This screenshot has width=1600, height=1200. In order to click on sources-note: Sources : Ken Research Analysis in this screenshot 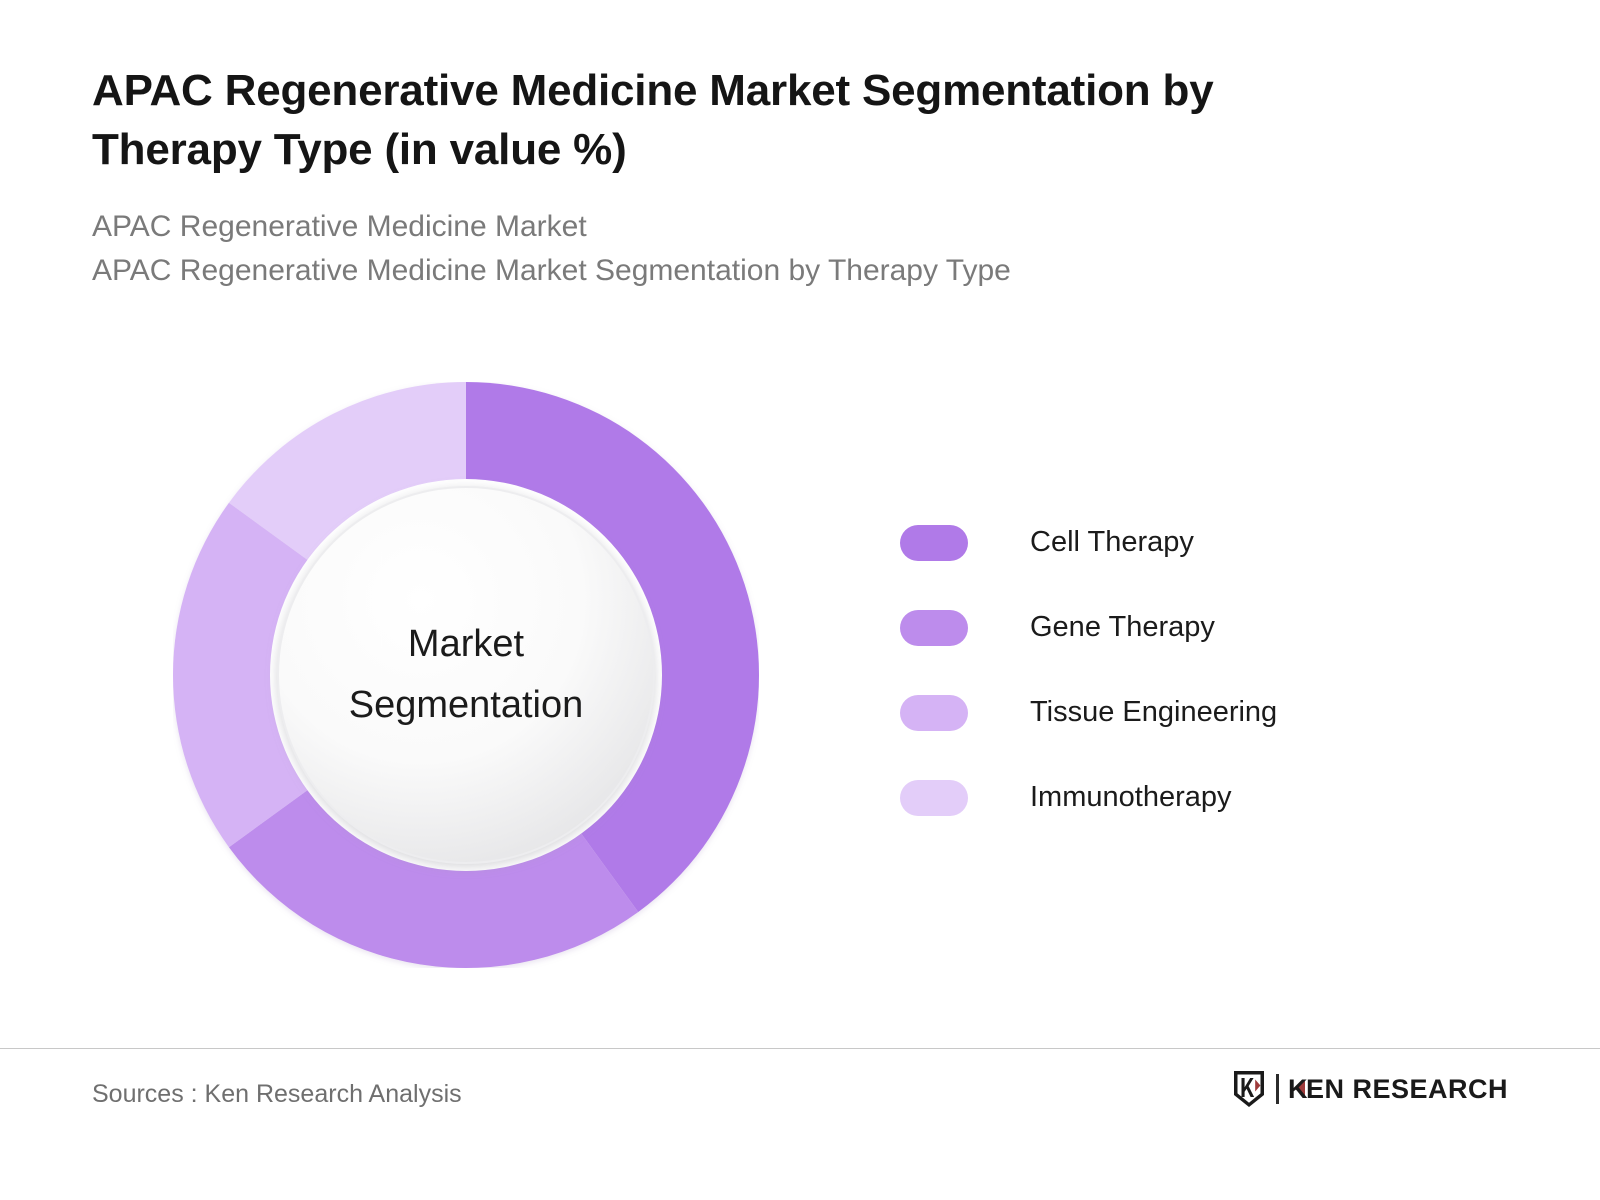, I will do `click(277, 1094)`.